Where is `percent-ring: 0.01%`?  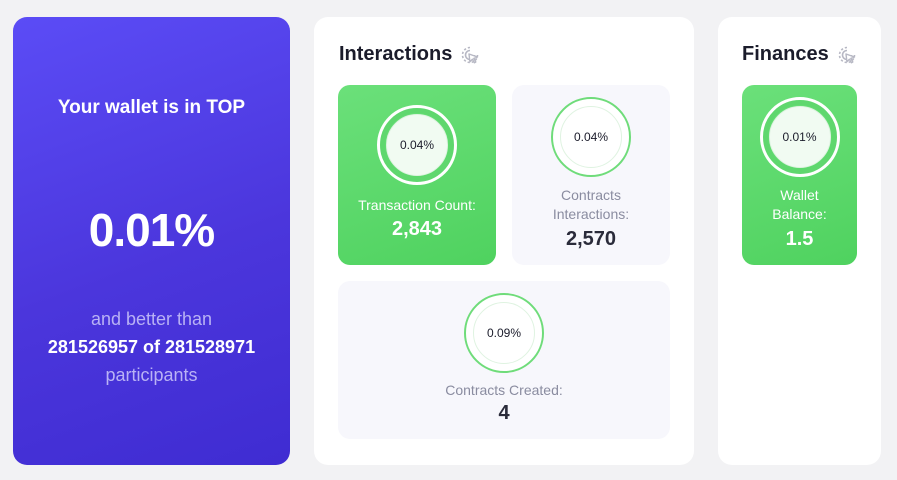 percent-ring: 0.01% is located at coordinates (799, 137).